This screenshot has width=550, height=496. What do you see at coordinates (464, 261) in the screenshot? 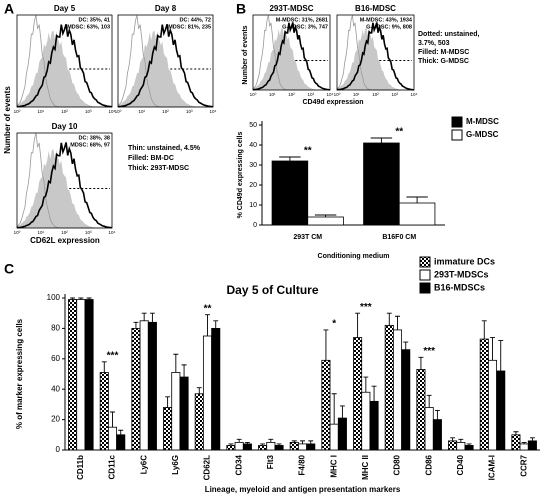
I see `legend-label: immature DCs` at bounding box center [464, 261].